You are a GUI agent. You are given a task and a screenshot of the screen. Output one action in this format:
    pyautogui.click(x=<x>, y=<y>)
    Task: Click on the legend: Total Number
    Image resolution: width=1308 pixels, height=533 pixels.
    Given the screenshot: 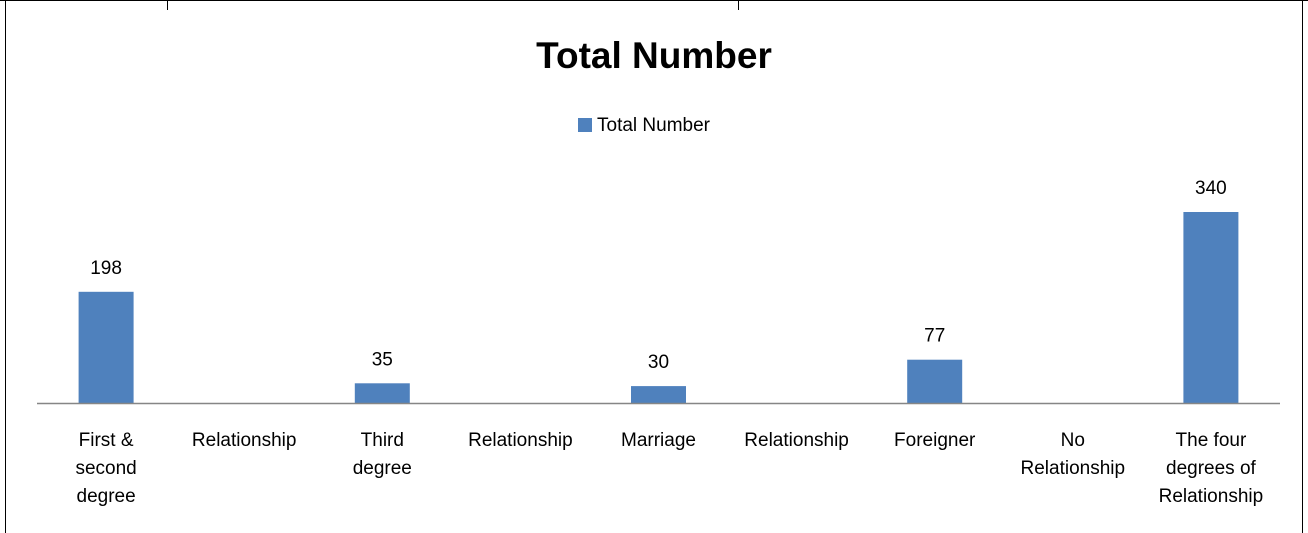 What is the action you would take?
    pyautogui.click(x=644, y=125)
    